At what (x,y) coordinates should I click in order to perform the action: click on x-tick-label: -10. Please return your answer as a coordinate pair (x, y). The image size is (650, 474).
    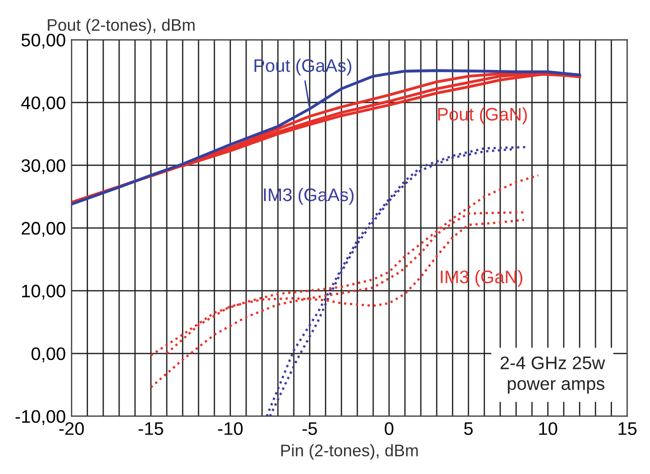
    Looking at the image, I should click on (230, 428).